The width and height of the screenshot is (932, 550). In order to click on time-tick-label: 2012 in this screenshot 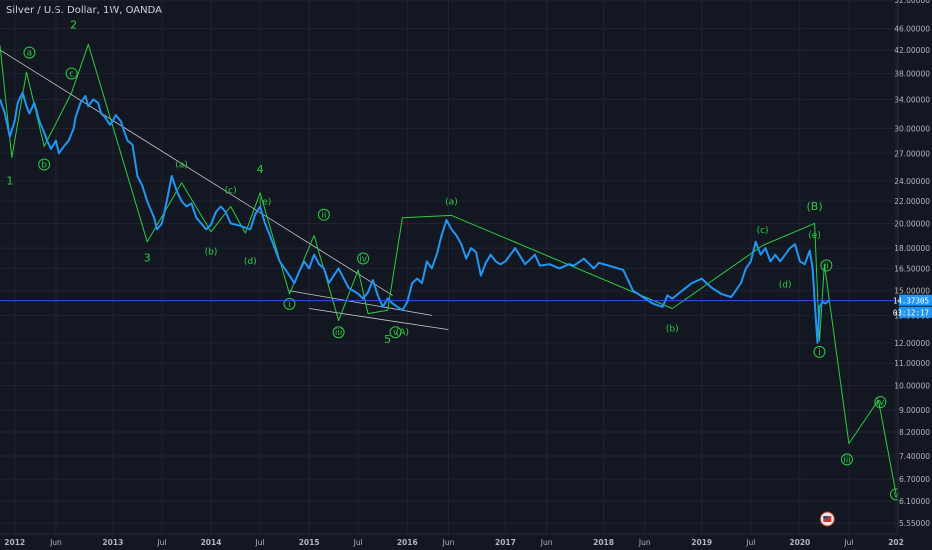, I will do `click(14, 542)`.